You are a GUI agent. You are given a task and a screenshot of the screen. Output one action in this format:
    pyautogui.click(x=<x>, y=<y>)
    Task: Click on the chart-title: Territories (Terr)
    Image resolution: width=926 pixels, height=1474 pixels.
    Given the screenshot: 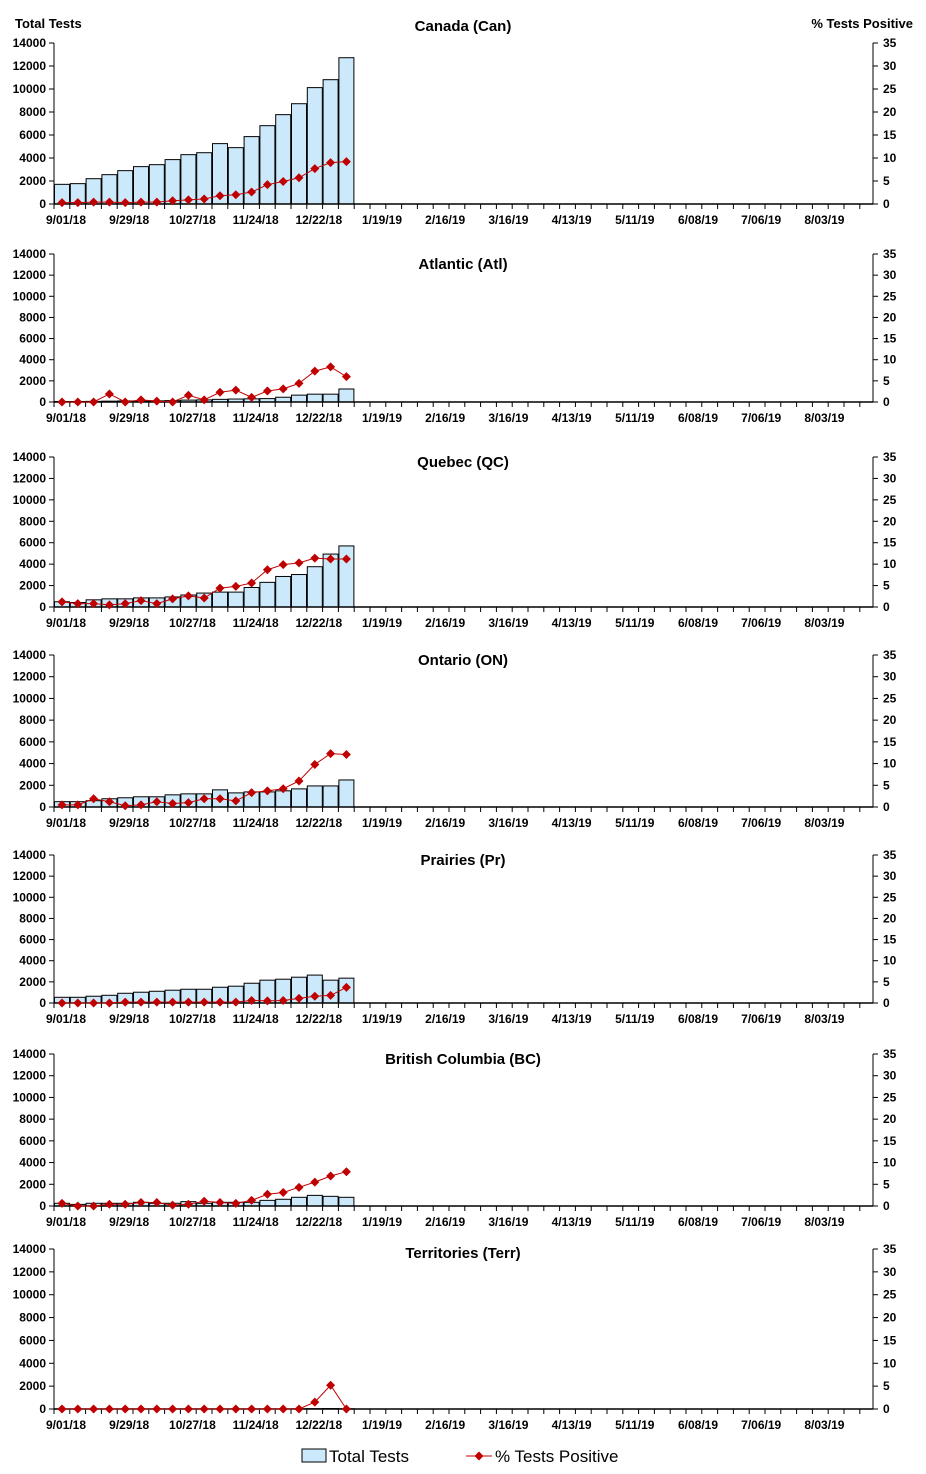 What is the action you would take?
    pyautogui.click(x=462, y=1253)
    